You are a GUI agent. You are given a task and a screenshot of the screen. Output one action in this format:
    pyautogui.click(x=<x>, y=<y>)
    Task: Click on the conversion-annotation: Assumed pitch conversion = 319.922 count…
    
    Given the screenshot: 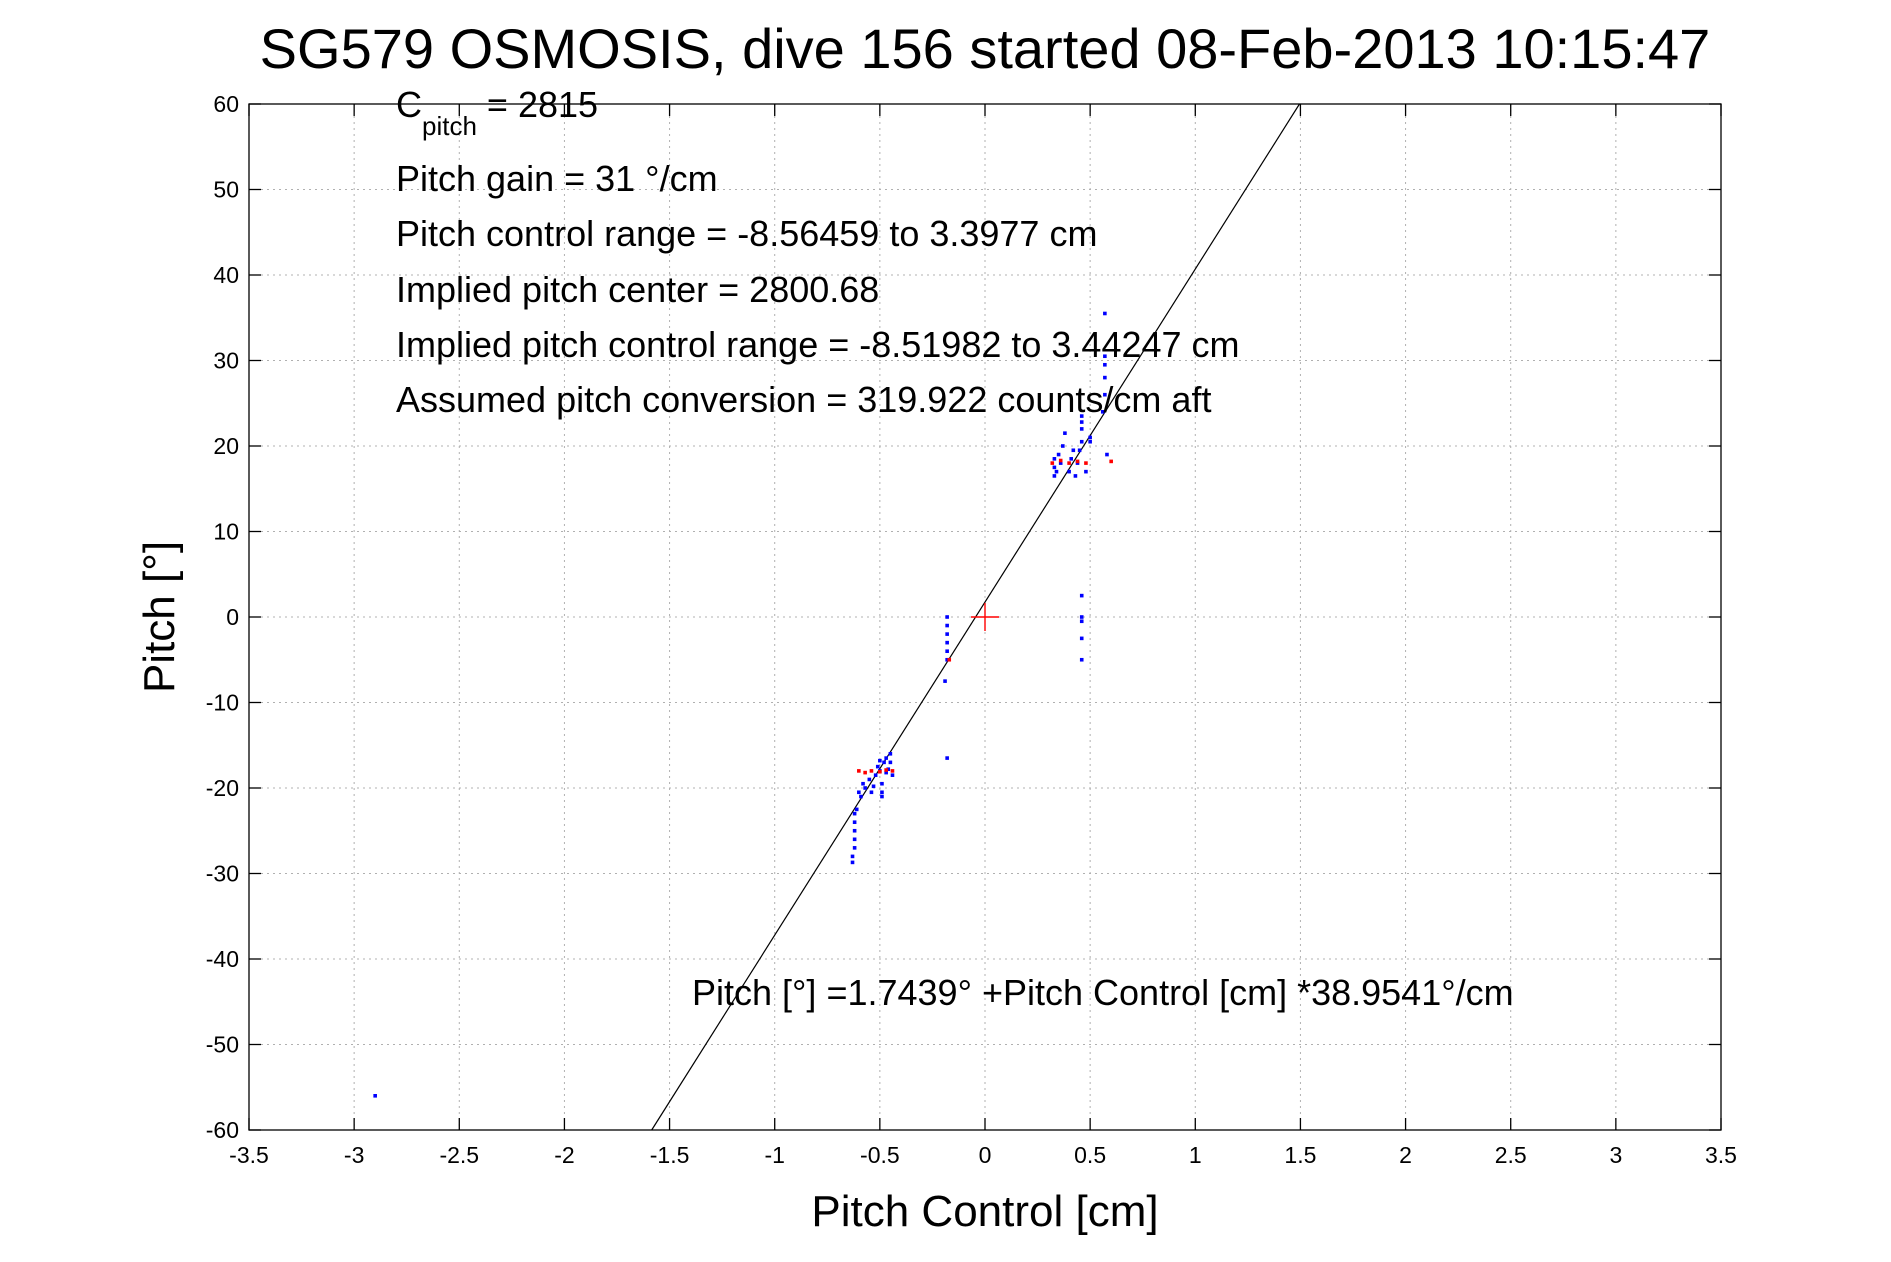 What is the action you would take?
    pyautogui.click(x=803, y=399)
    